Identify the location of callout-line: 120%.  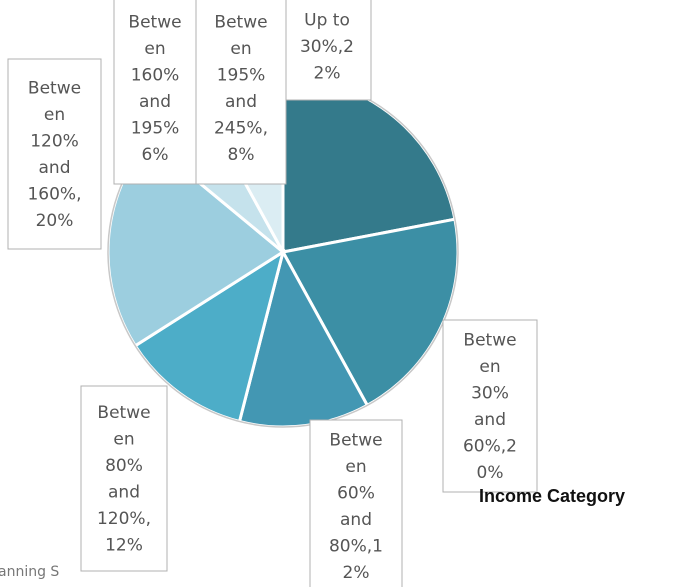
(54, 142).